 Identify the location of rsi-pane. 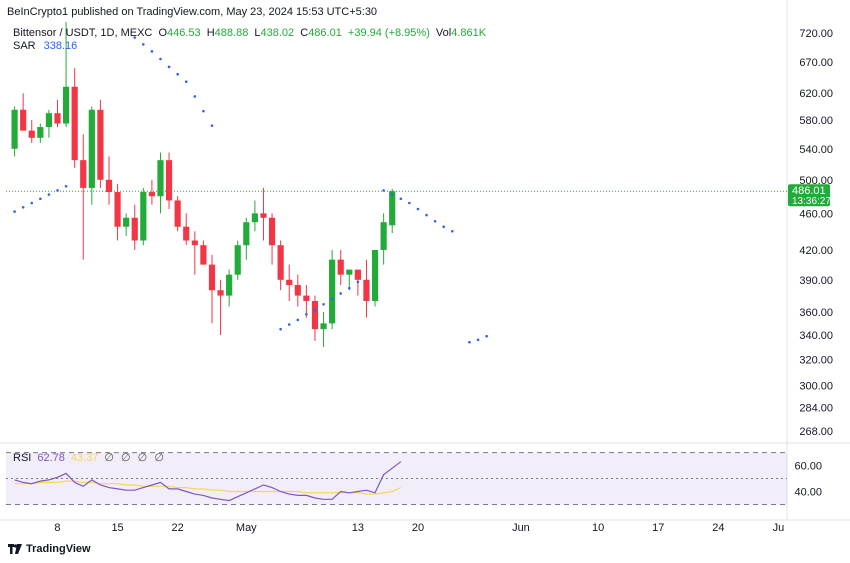
(396, 479).